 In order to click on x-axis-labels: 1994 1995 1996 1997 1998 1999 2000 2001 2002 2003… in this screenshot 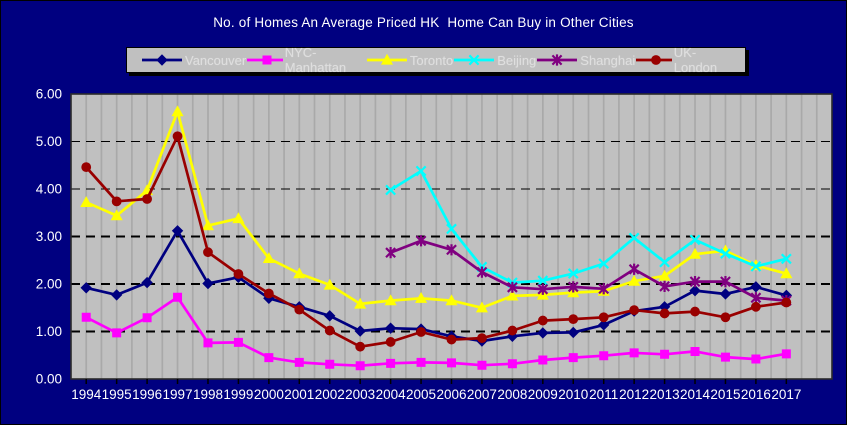, I will do `click(436, 394)`.